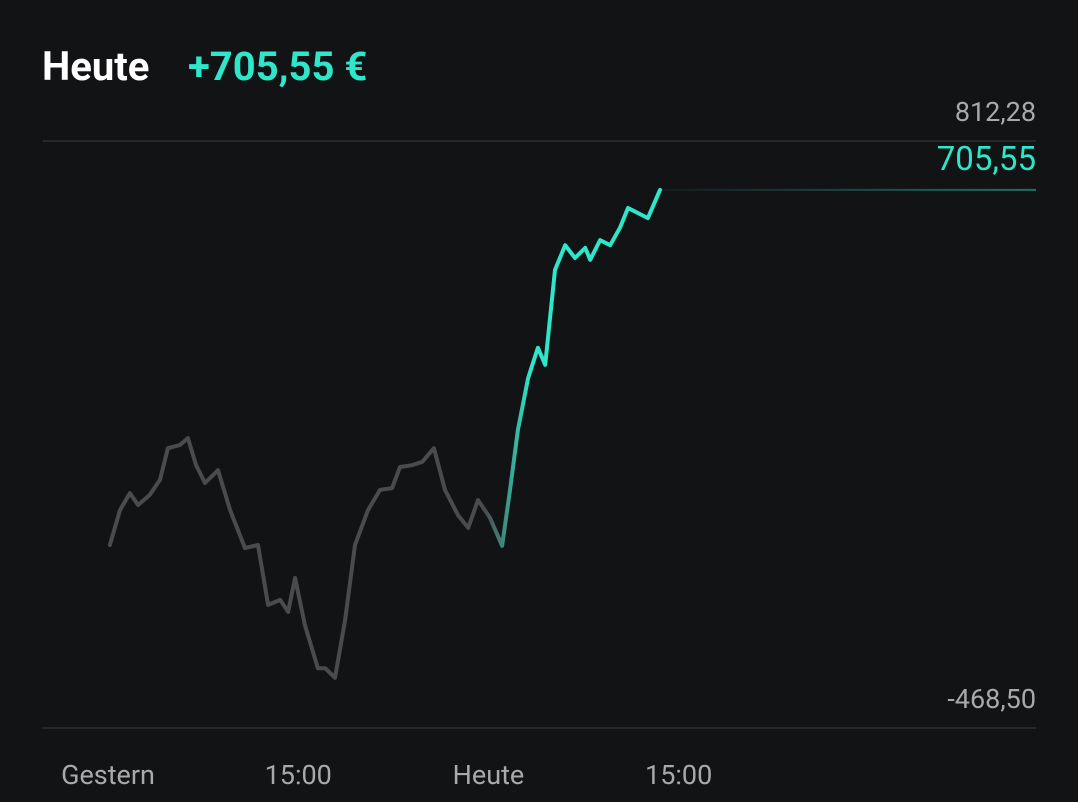  What do you see at coordinates (277, 66) in the screenshot?
I see `header-change: +705,55 €` at bounding box center [277, 66].